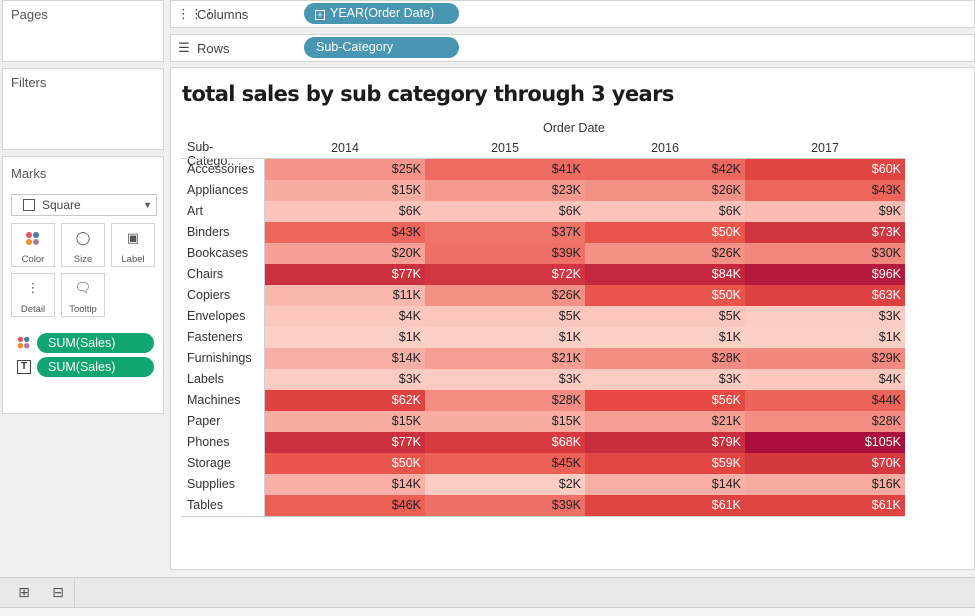 This screenshot has height=616, width=975. What do you see at coordinates (825, 232) in the screenshot?
I see `heatmap-cell: $73K` at bounding box center [825, 232].